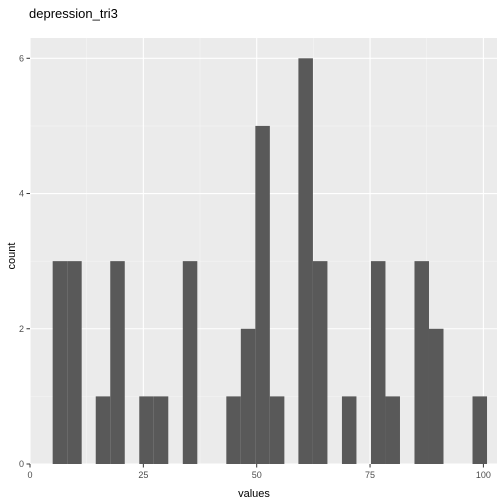  I want to click on x-tick-label: 50, so click(257, 475).